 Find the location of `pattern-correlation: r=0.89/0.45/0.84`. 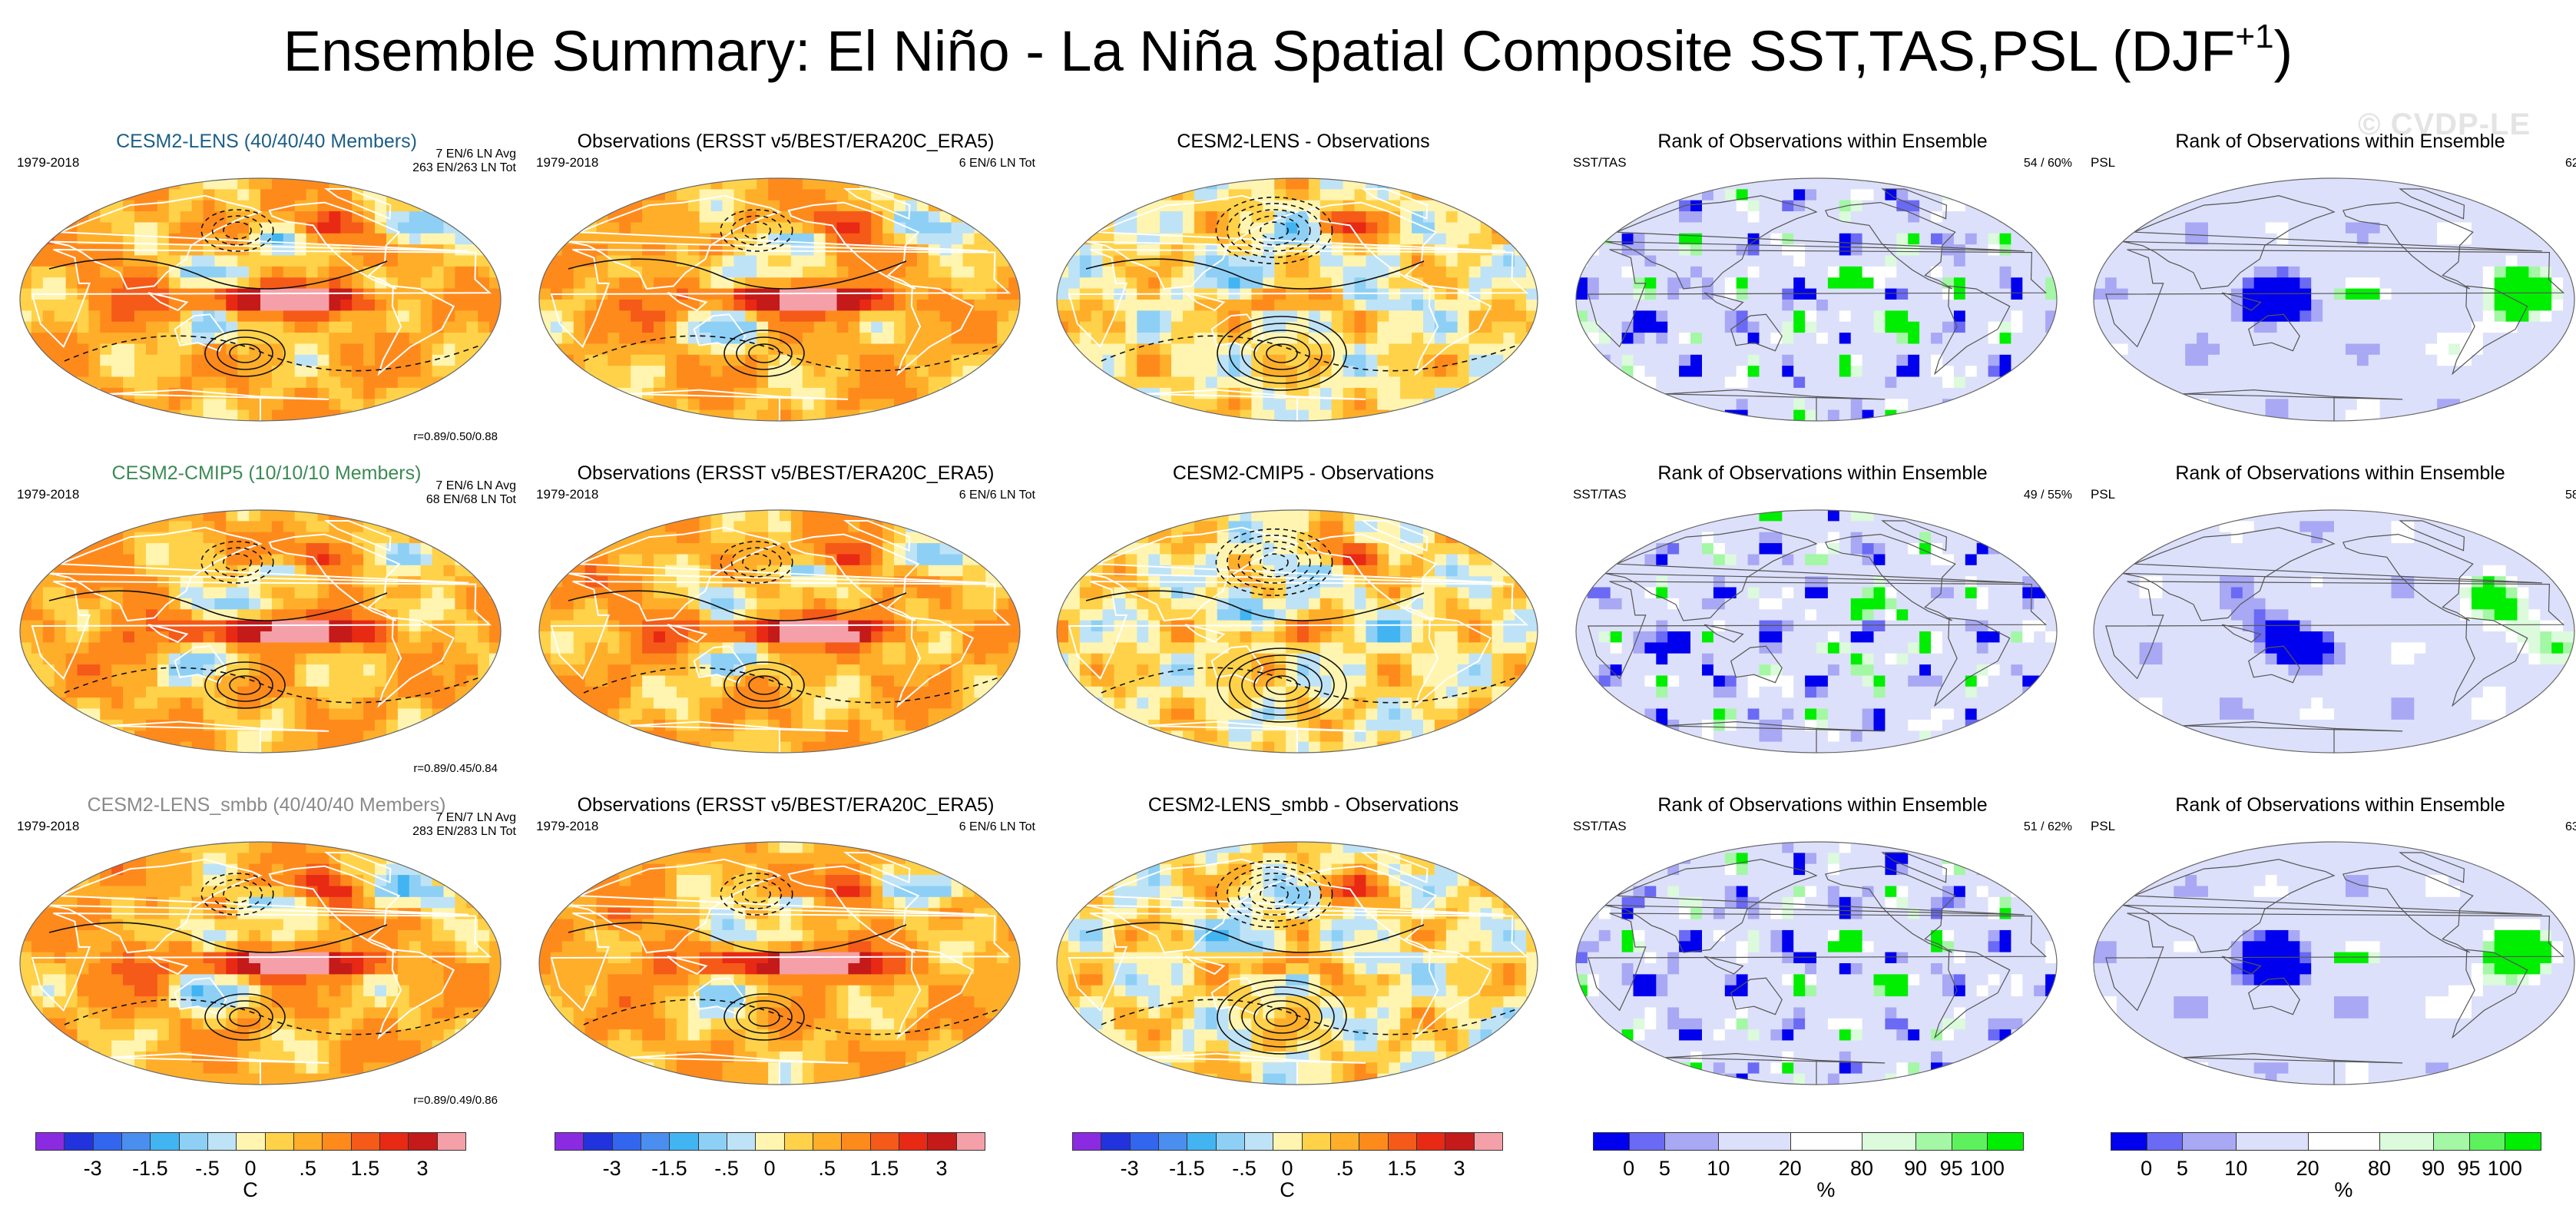

pattern-correlation: r=0.89/0.45/0.84 is located at coordinates (455, 768).